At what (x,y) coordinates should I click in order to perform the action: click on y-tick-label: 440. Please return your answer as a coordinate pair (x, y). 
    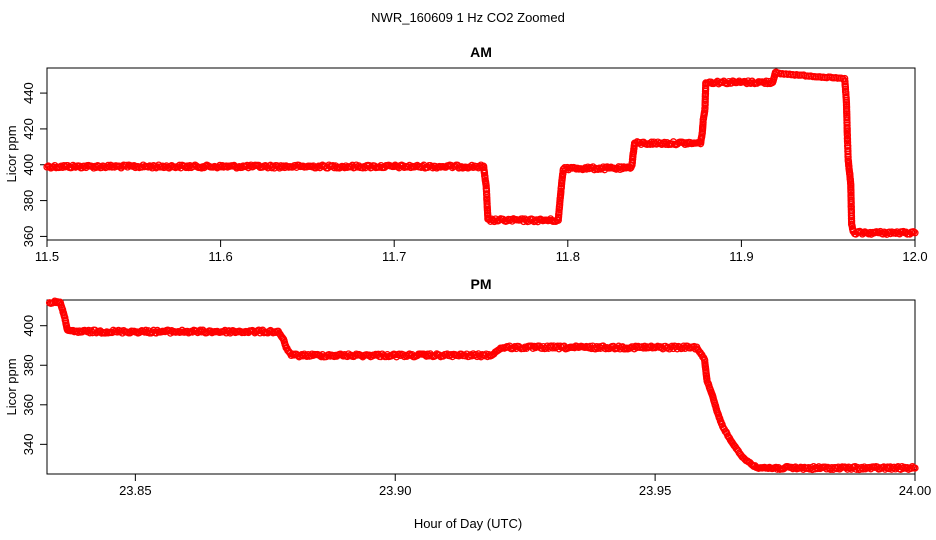
    Looking at the image, I should click on (28, 93).